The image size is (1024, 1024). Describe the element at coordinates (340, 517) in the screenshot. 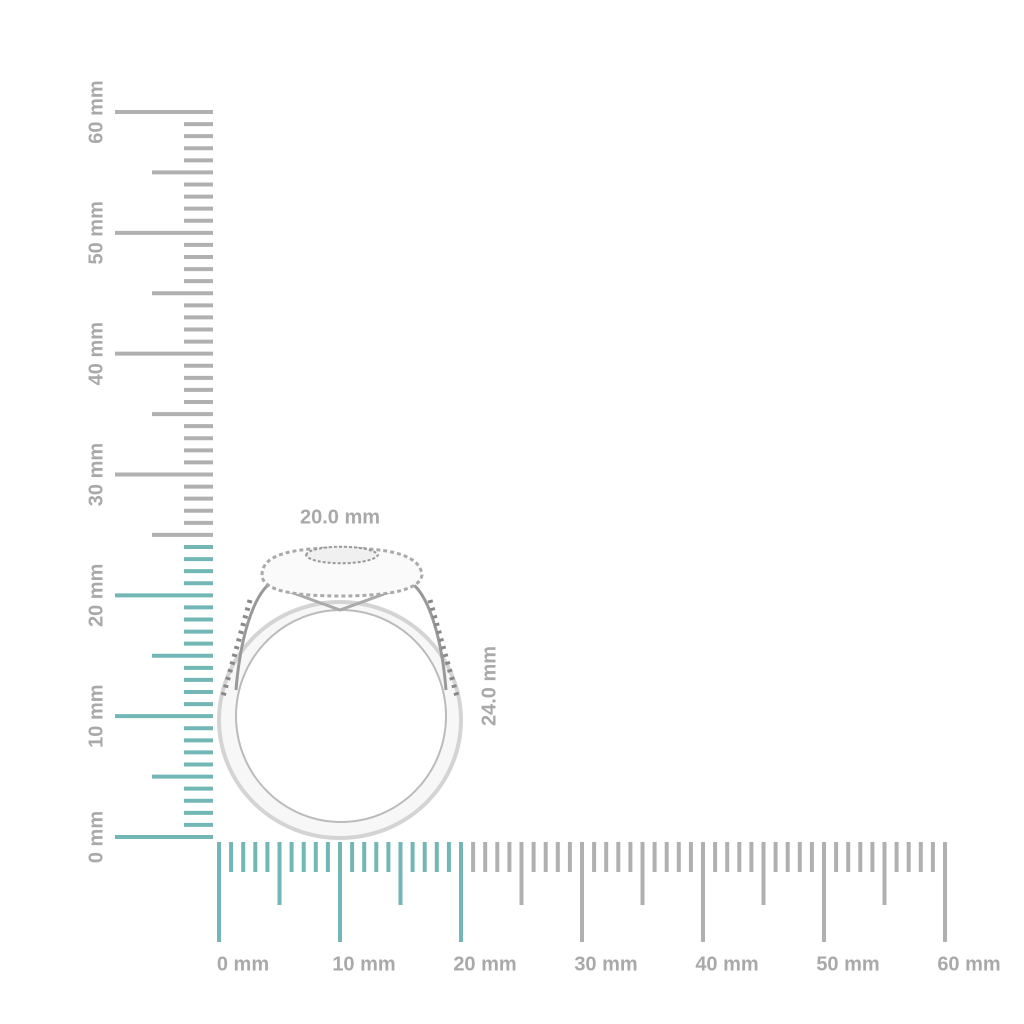

I see `width-dimension: 20.0 mm` at that location.